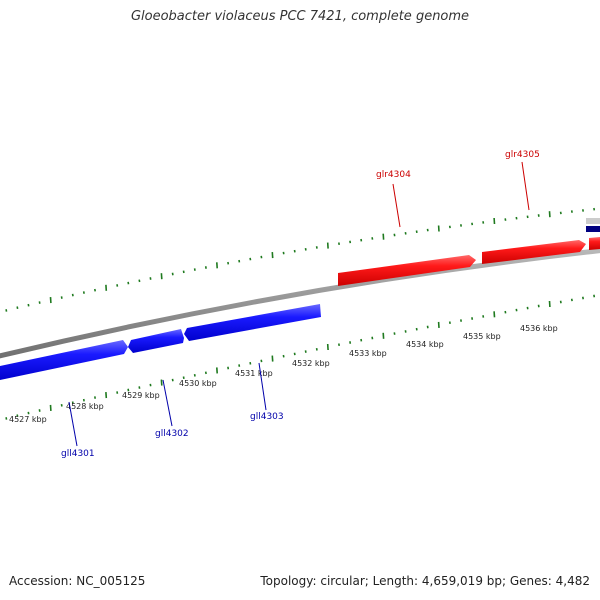  Describe the element at coordinates (534, 252) in the screenshot. I see `gene-arrow-glr4305` at that location.